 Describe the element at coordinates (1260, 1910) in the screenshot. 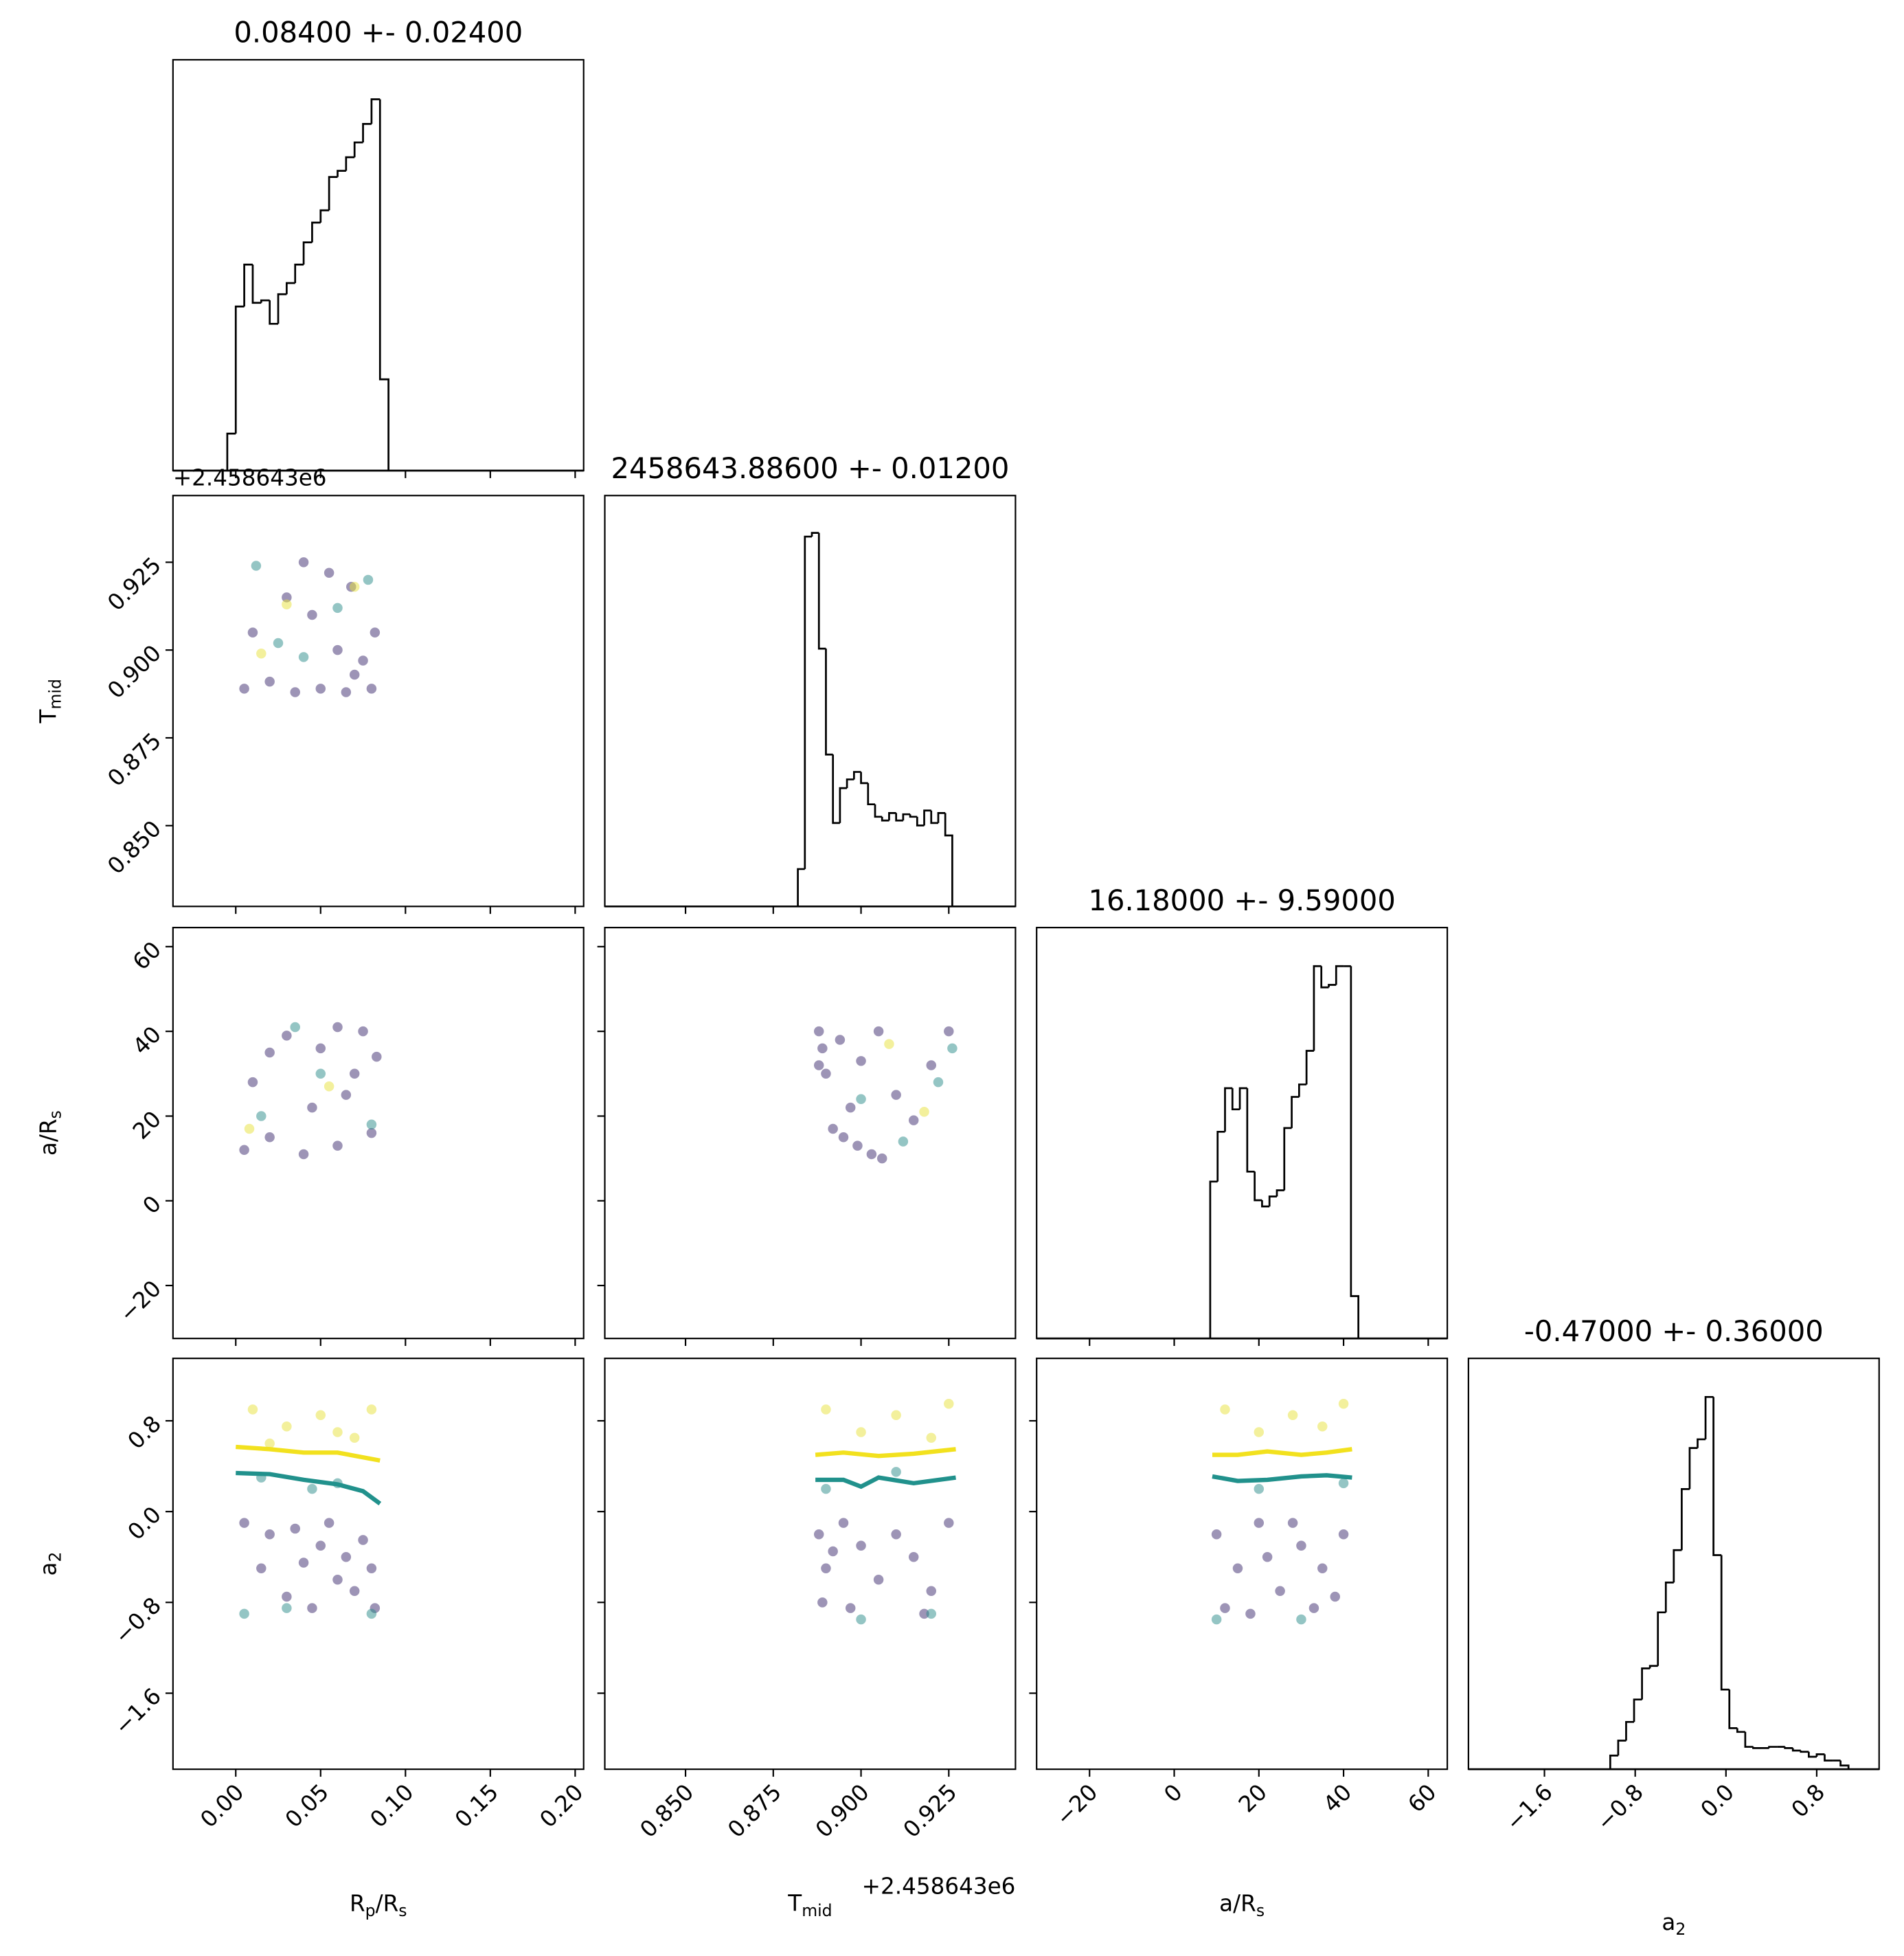

I see `axis-label-part: s` at that location.